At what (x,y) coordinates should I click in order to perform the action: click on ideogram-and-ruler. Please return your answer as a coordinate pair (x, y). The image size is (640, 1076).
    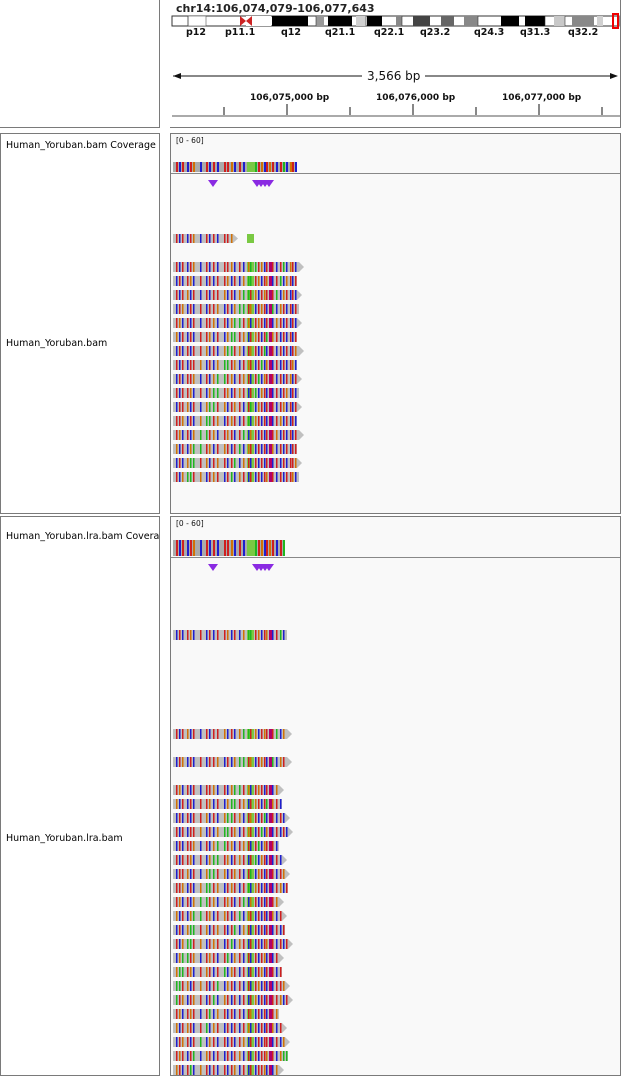
    Looking at the image, I should click on (320, 65).